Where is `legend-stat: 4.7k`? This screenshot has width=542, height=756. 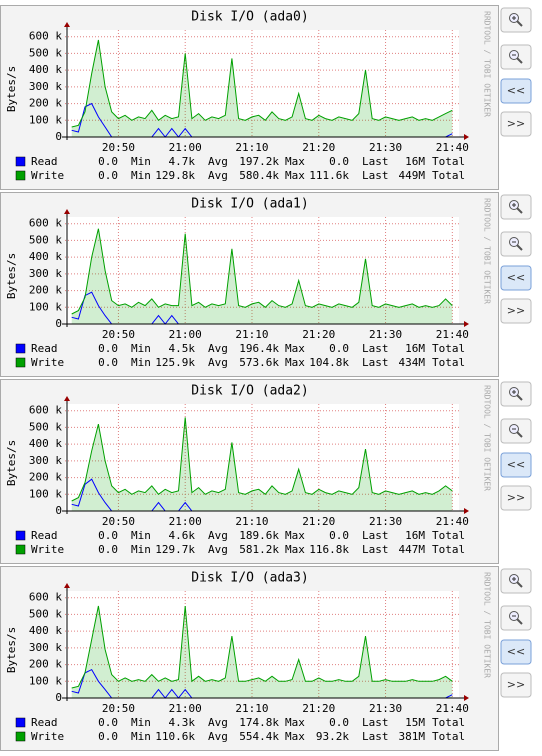
legend-stat: 4.7k is located at coordinates (182, 161).